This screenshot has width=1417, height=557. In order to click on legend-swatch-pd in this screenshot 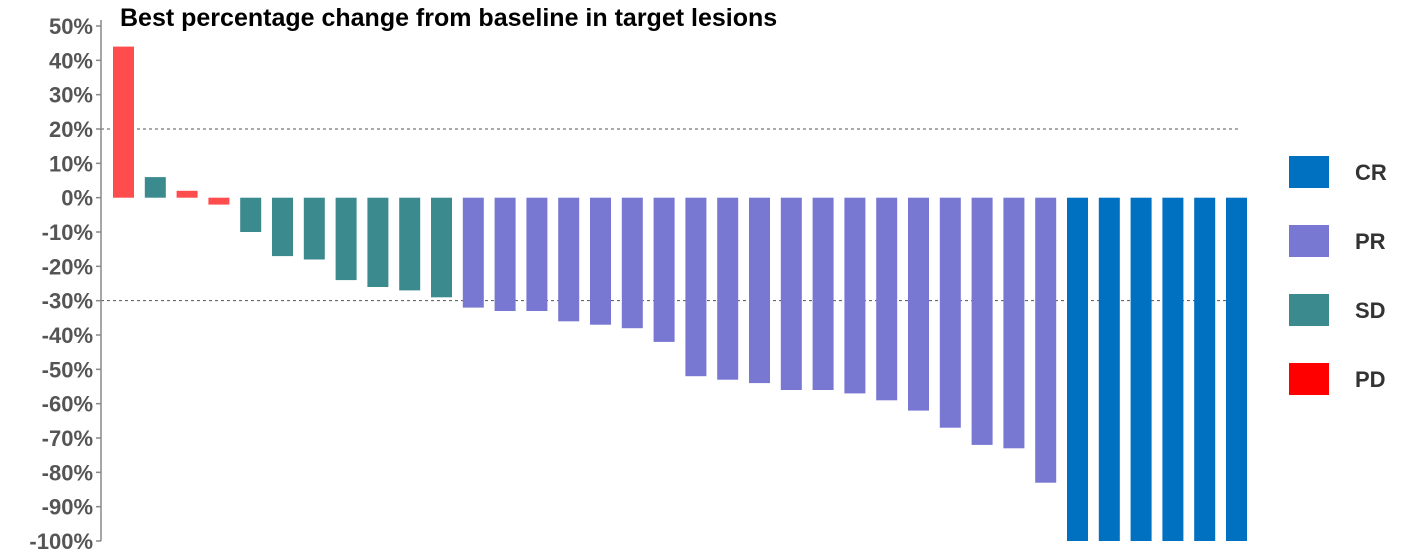, I will do `click(1309, 379)`.